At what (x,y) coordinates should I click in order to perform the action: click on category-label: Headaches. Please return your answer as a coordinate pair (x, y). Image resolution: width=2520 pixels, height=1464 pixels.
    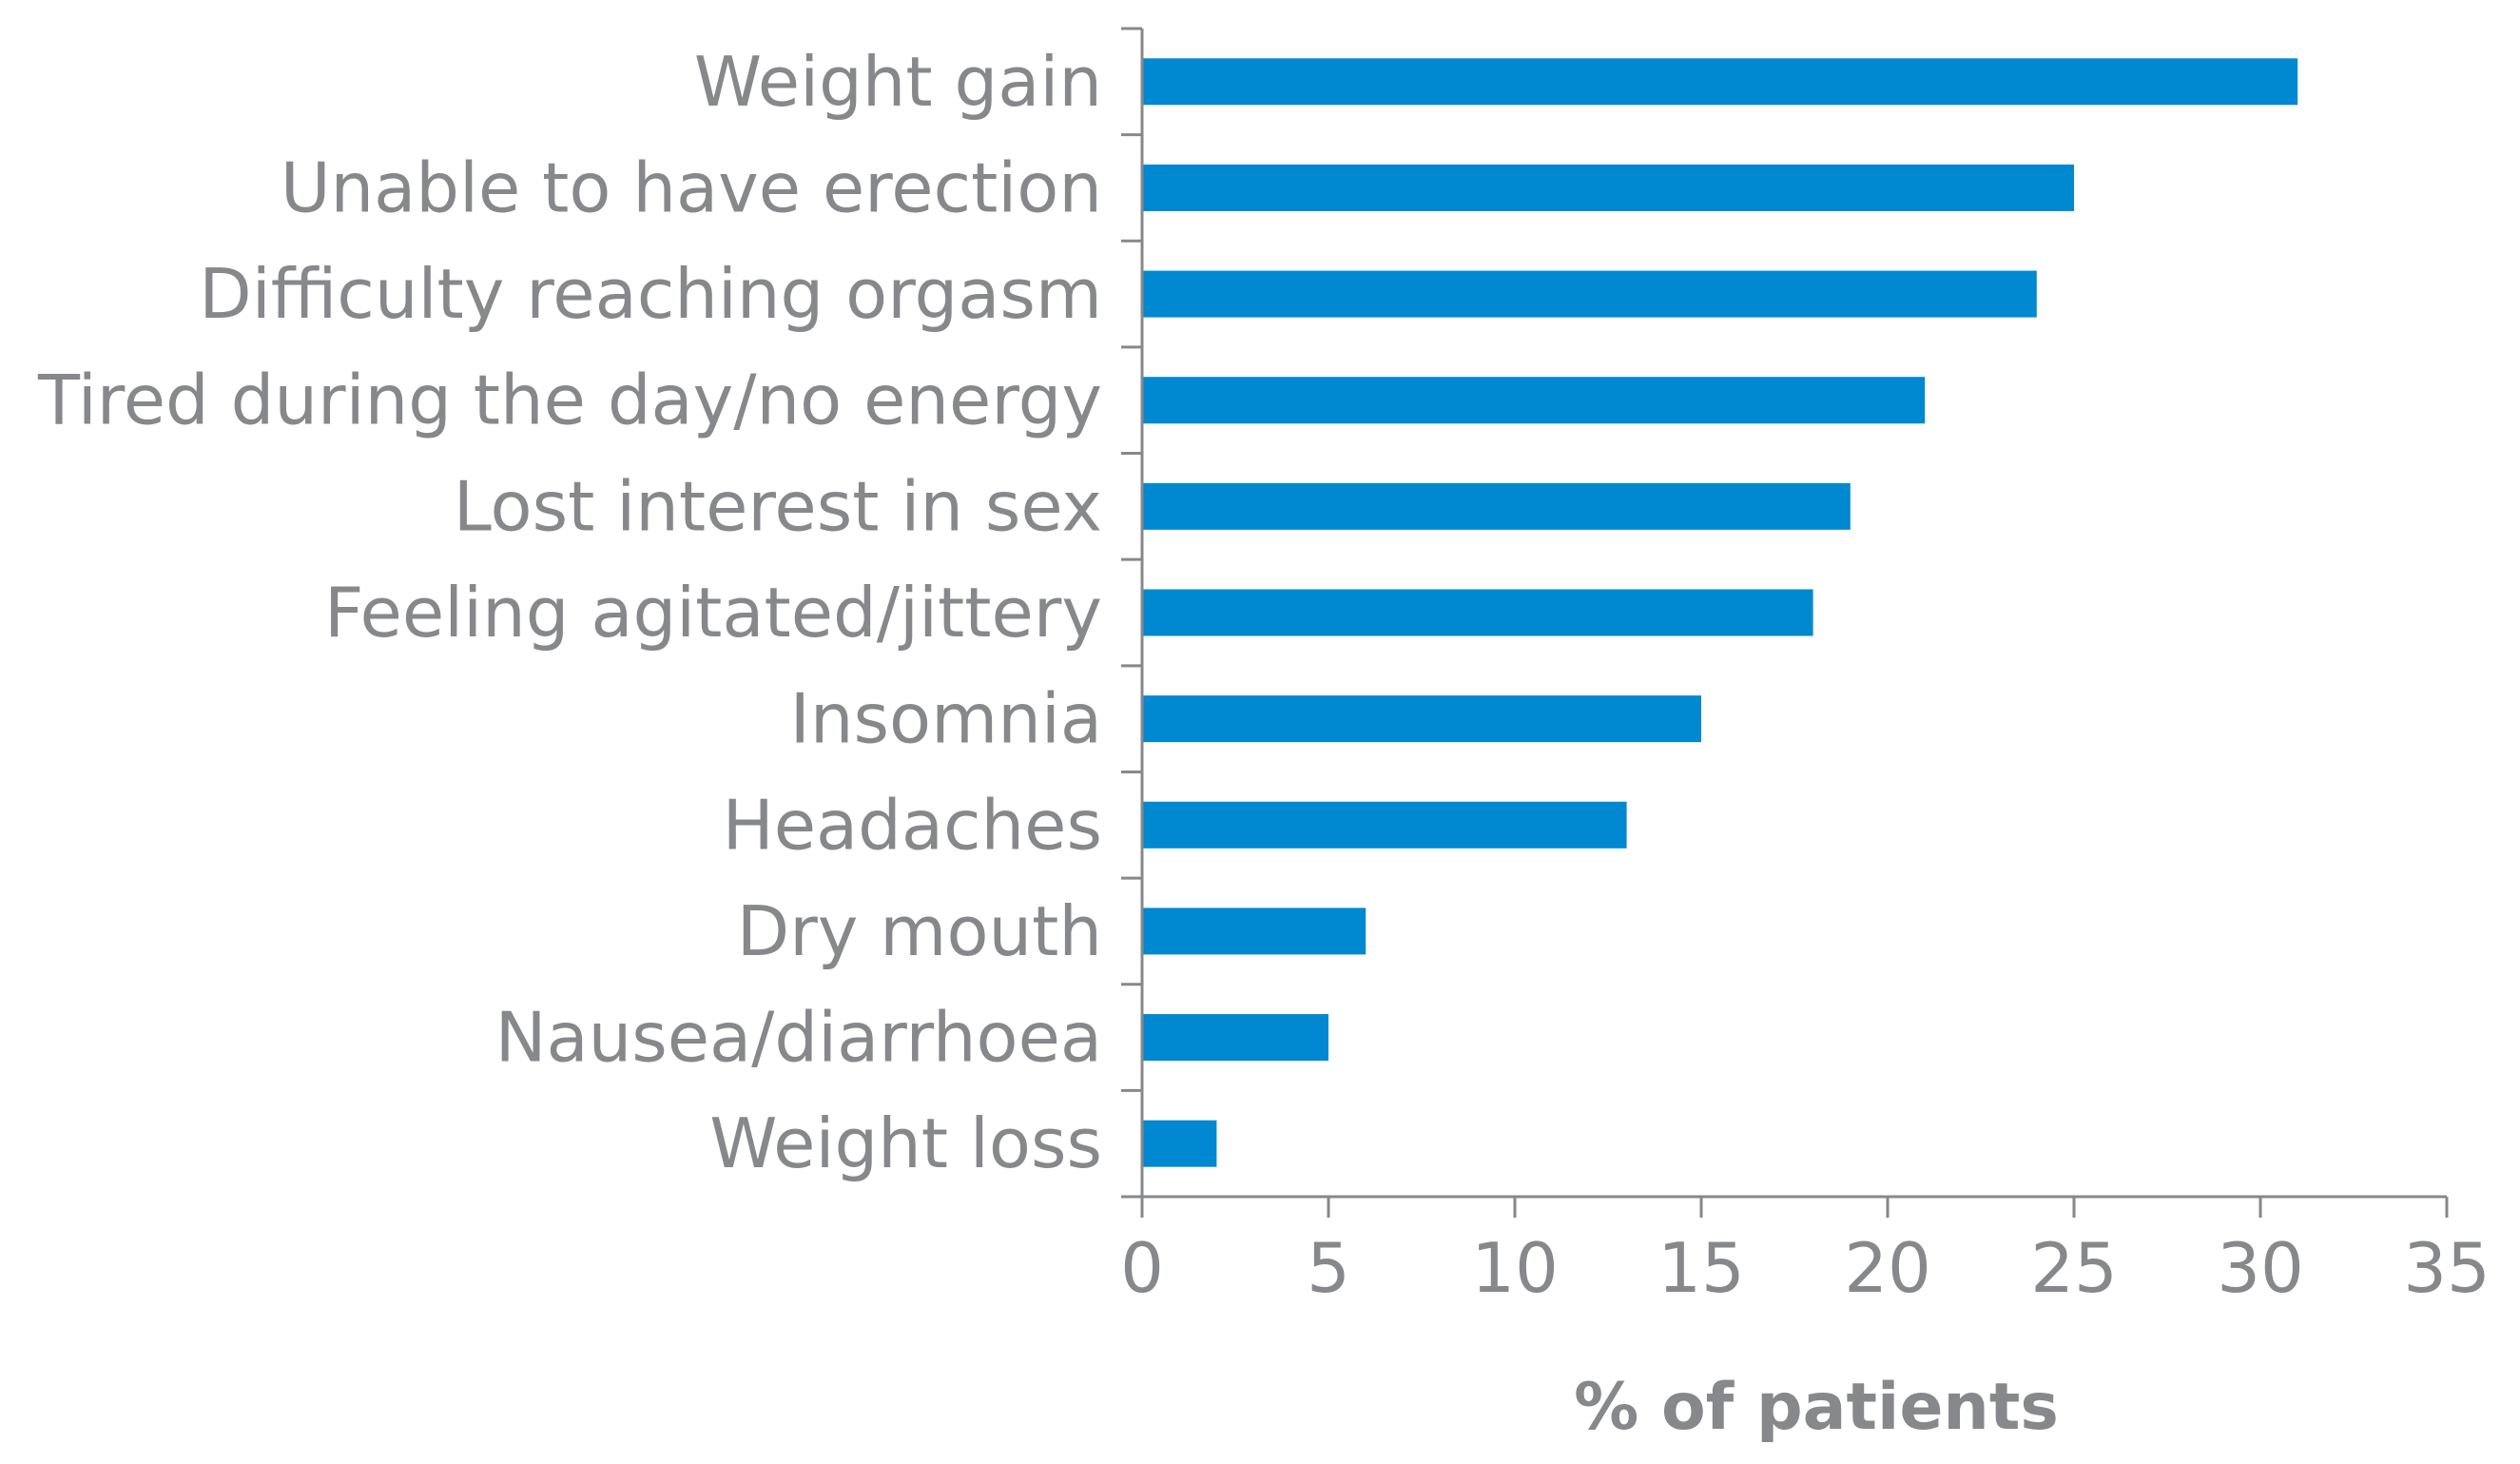
    Looking at the image, I should click on (913, 825).